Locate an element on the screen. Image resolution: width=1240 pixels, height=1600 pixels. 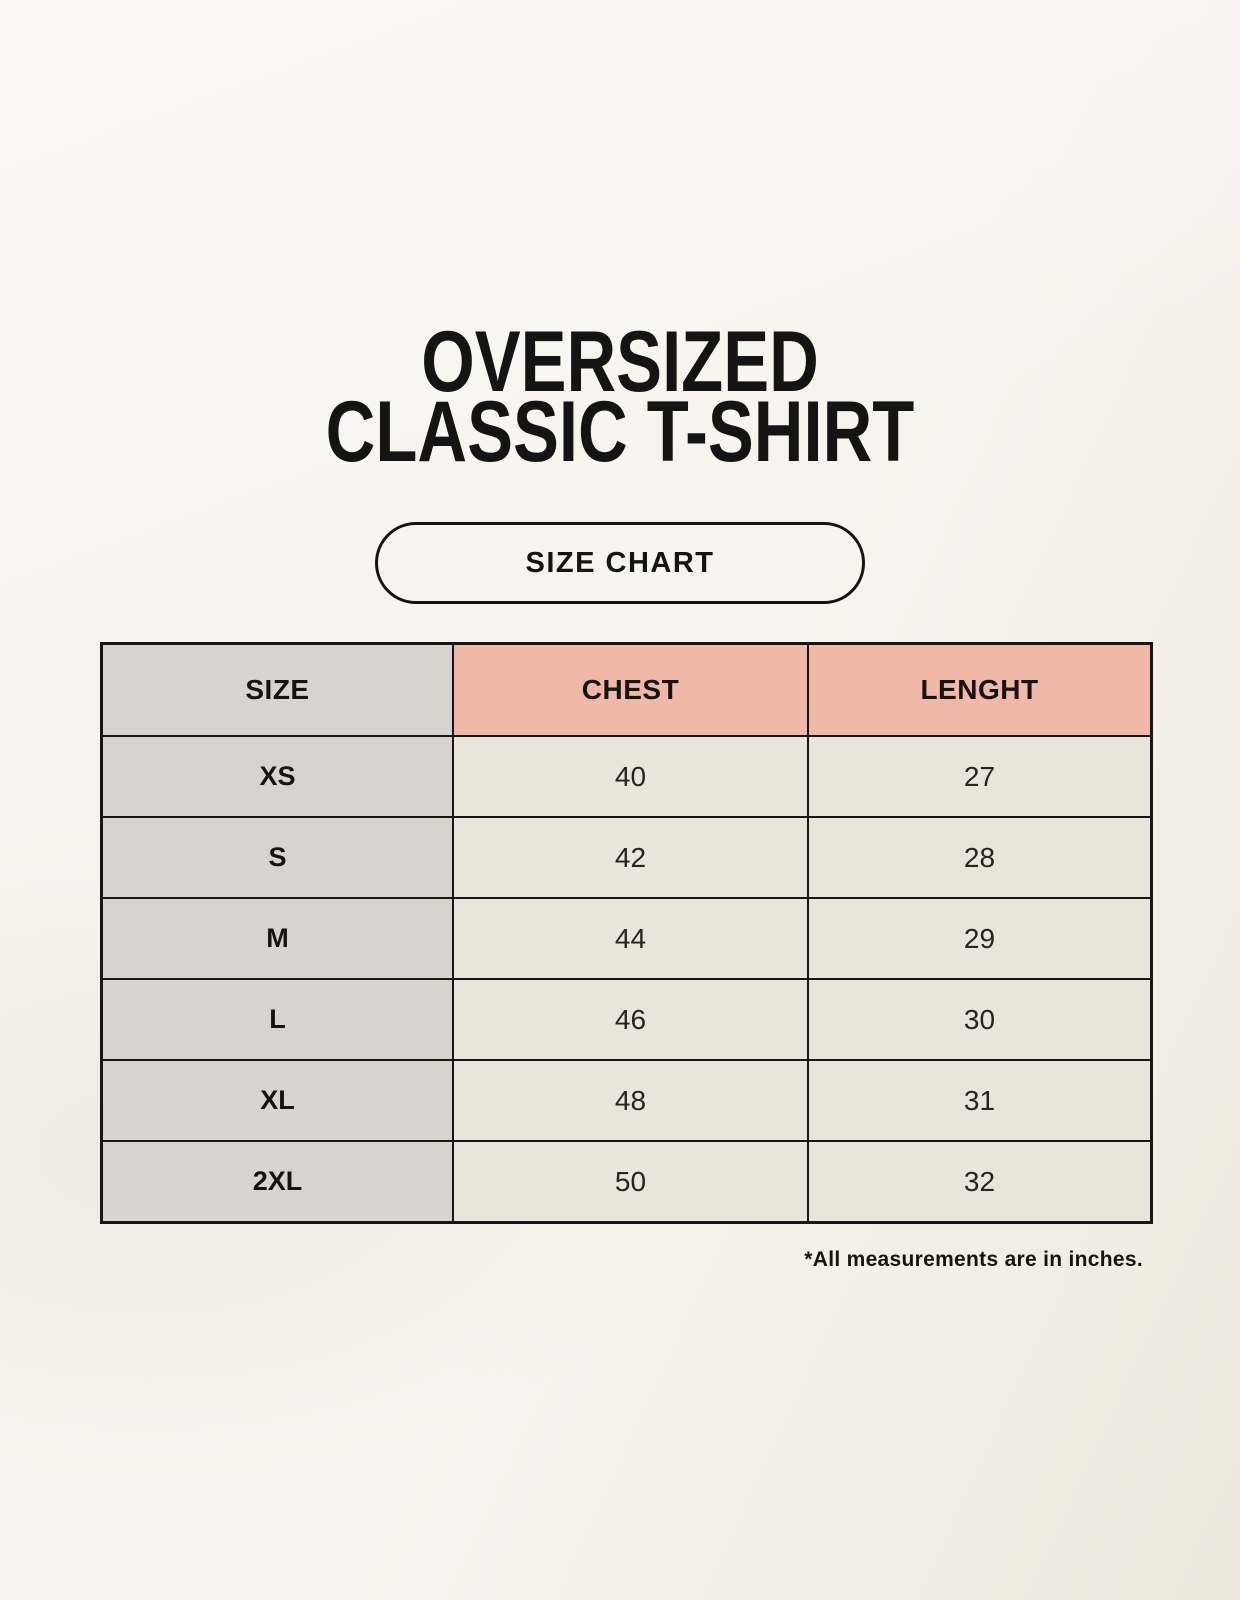
column-header-length: LENGHT is located at coordinates (980, 689).